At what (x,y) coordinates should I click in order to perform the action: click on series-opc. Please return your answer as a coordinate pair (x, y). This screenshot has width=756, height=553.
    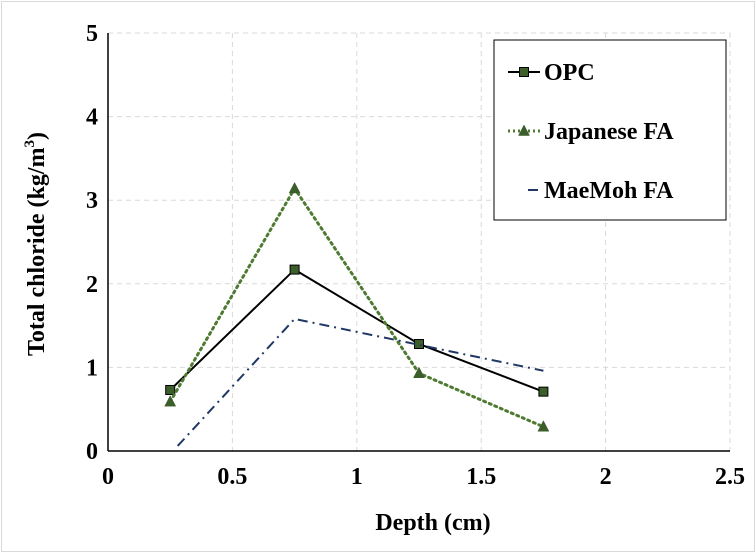
    Looking at the image, I should click on (357, 330).